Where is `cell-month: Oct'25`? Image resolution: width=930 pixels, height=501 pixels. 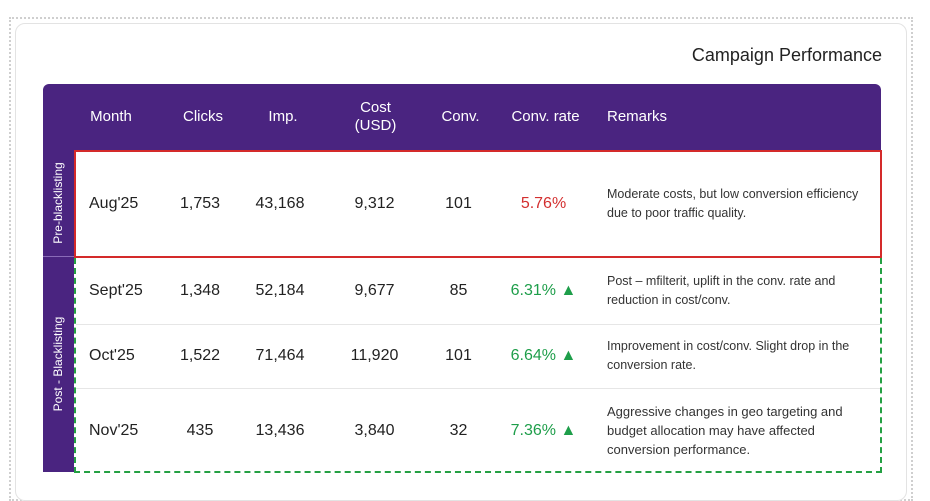 cell-month: Oct'25 is located at coordinates (112, 355).